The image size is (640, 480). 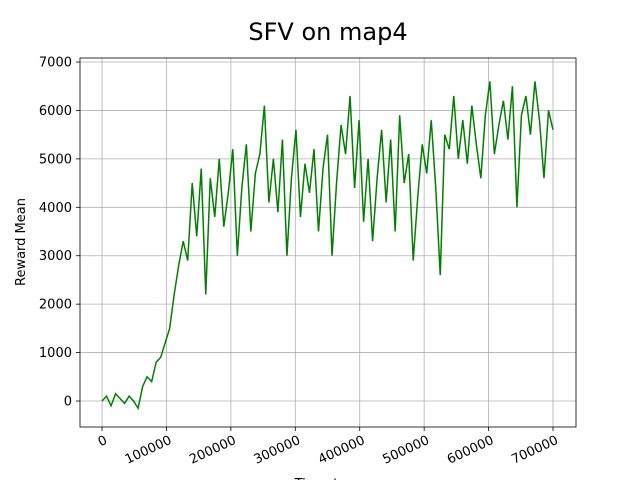 What do you see at coordinates (103, 441) in the screenshot?
I see `x-tick-label: 0` at bounding box center [103, 441].